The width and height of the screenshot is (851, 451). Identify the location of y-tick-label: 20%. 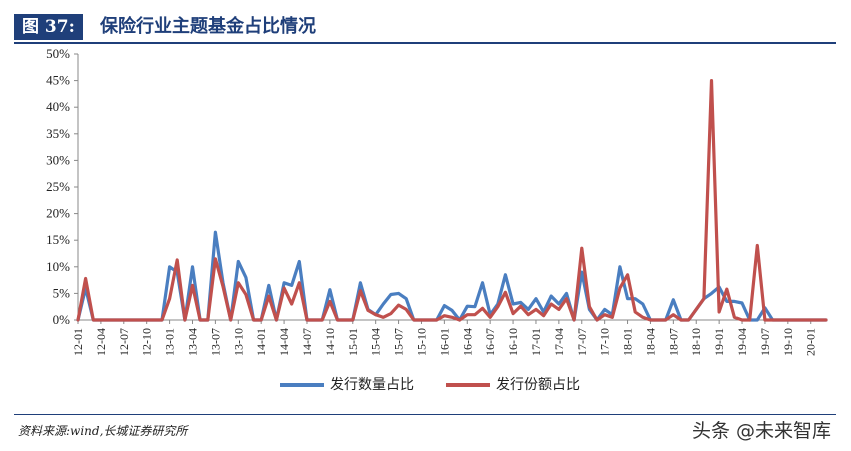
(58, 213).